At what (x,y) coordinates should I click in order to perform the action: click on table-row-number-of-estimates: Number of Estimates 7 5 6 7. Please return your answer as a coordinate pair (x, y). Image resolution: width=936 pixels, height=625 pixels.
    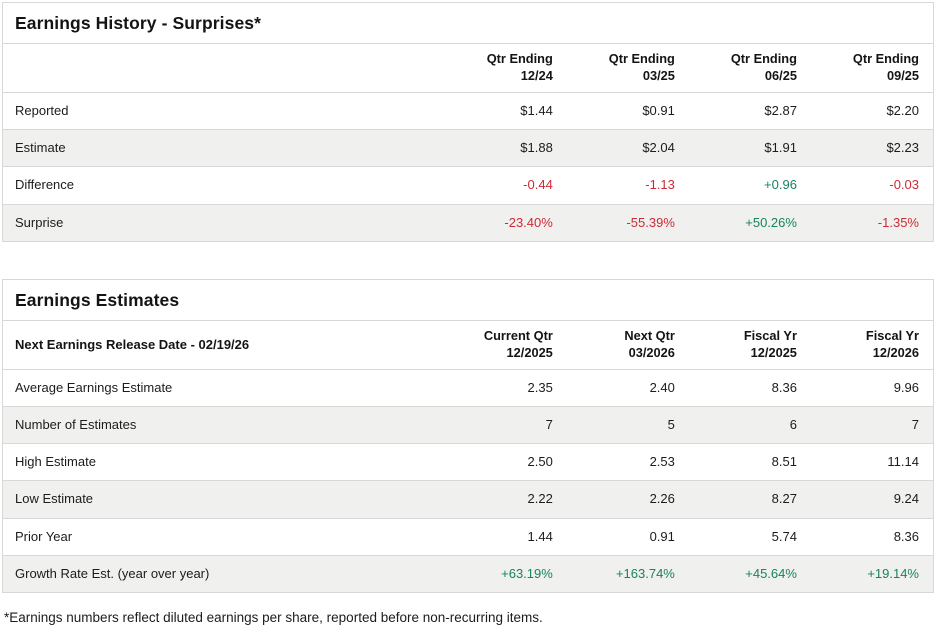
    Looking at the image, I should click on (468, 425).